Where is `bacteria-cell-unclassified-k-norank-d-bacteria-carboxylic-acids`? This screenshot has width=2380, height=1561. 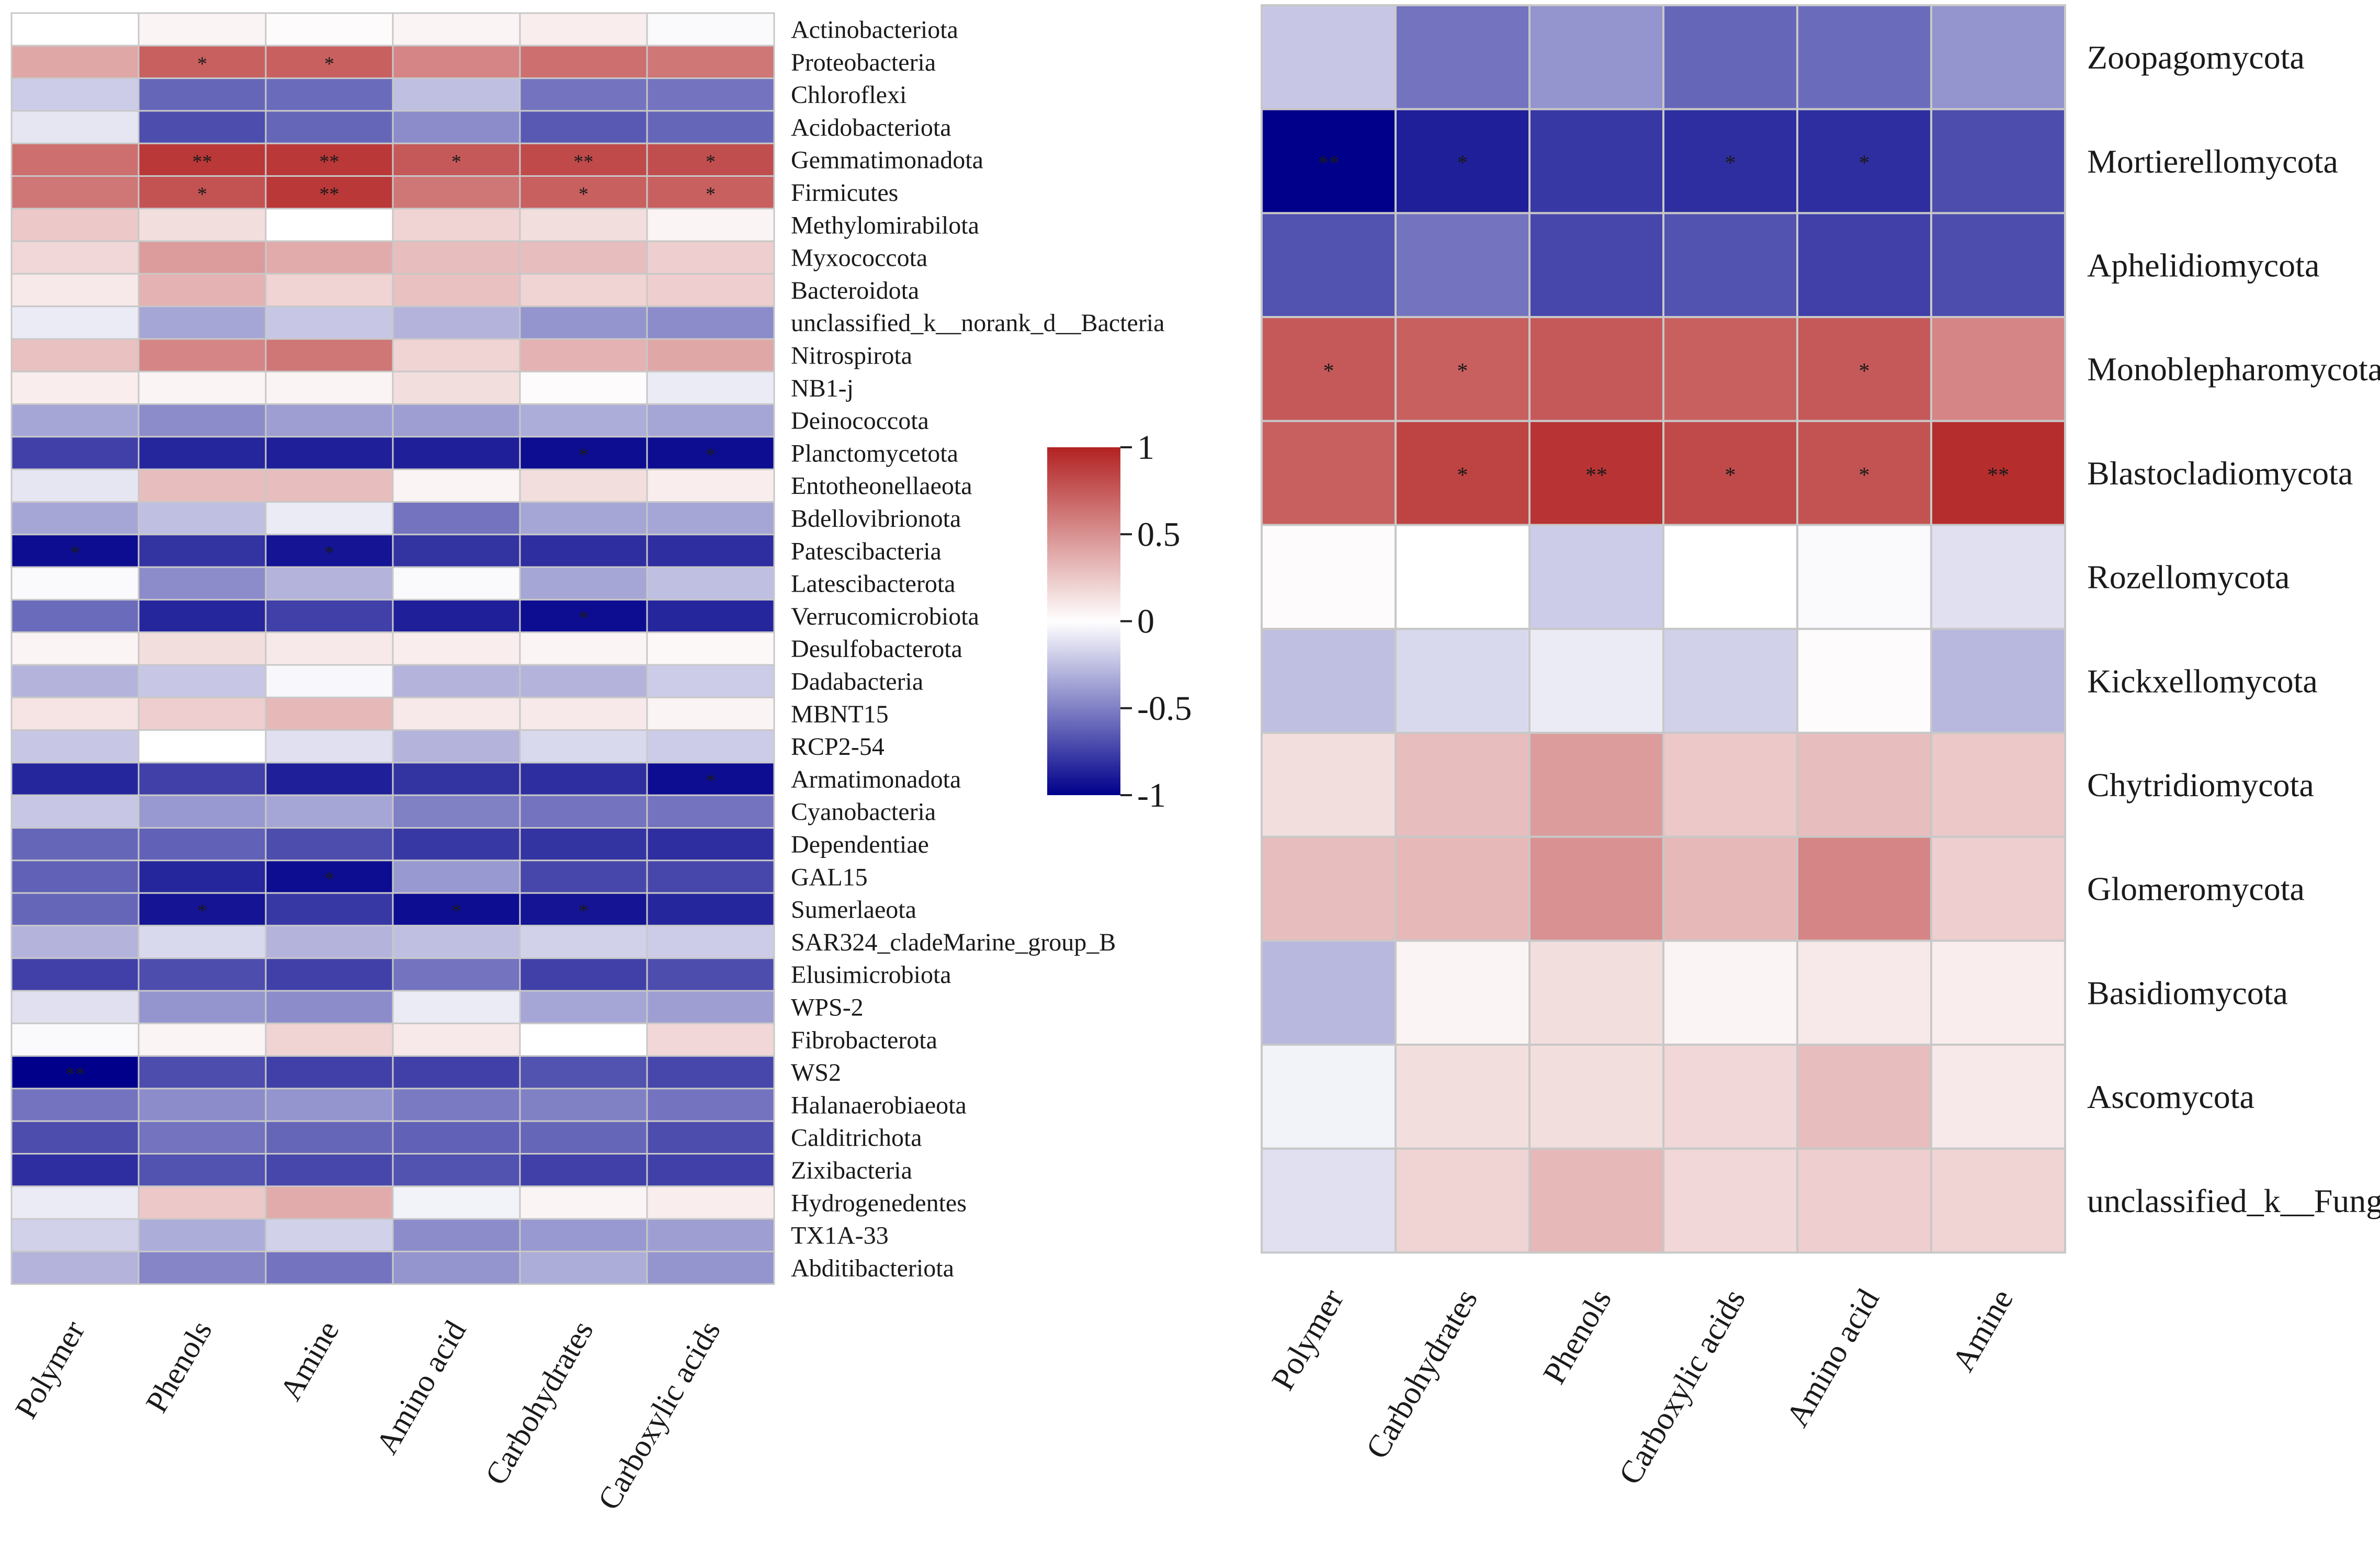
bacteria-cell-unclassified-k-norank-d-bacteria-carboxylic-acids is located at coordinates (711, 323).